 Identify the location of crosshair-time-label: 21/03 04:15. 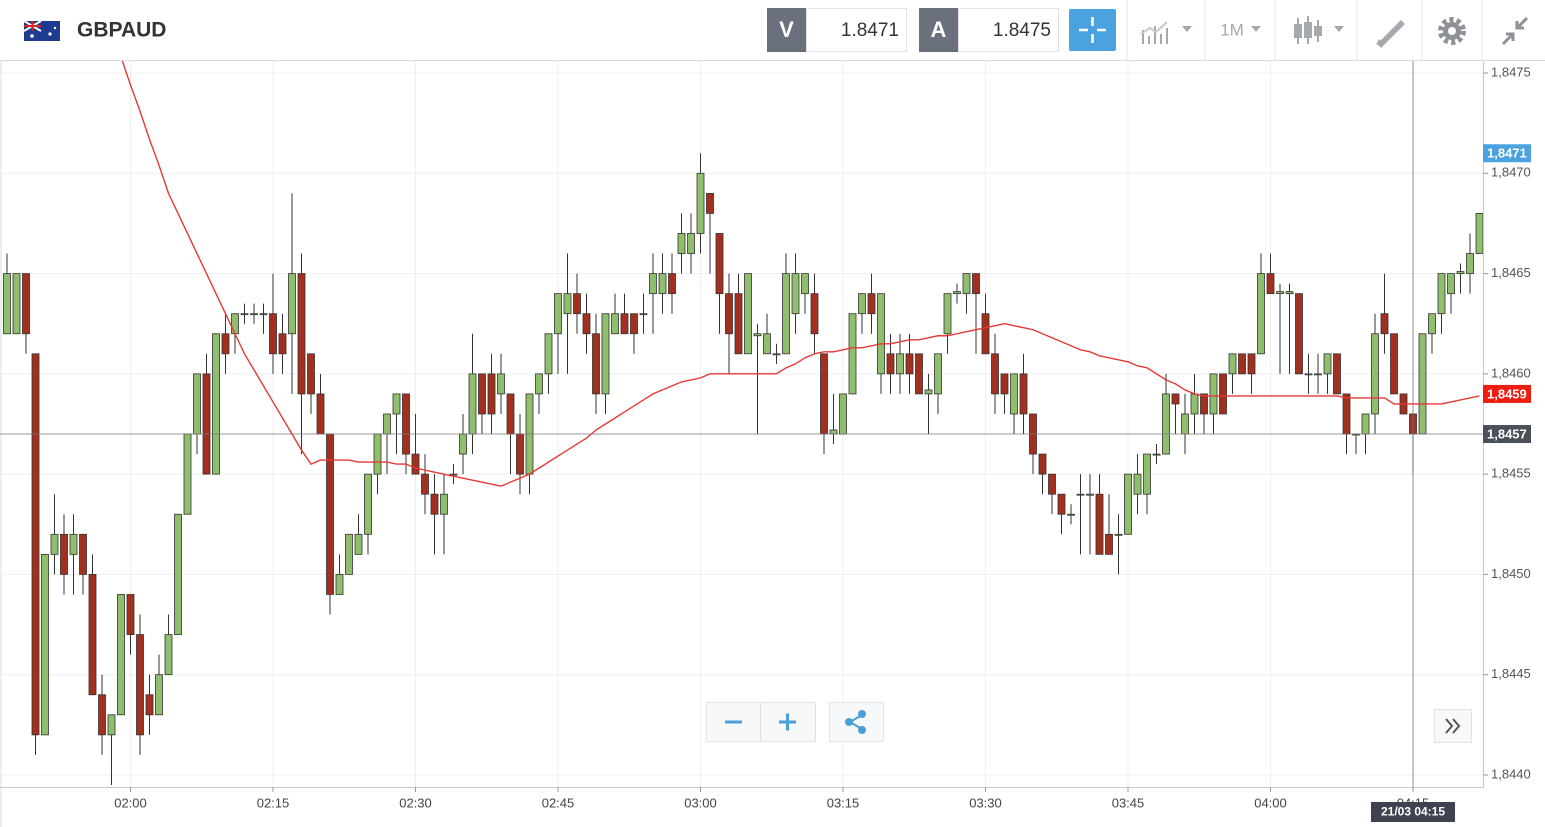
(1413, 812).